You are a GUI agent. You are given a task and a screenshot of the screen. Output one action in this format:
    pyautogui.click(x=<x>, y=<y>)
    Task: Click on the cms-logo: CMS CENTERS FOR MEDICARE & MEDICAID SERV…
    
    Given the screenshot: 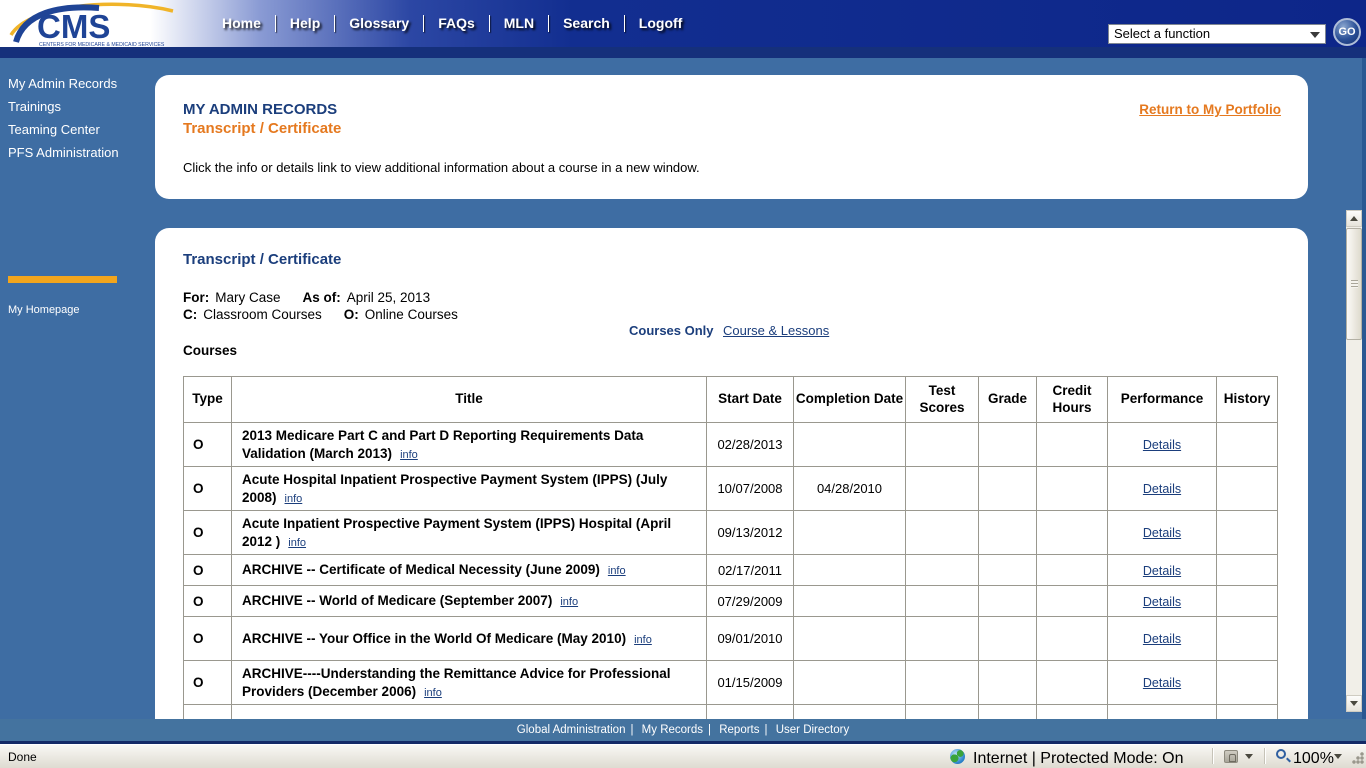 What is the action you would take?
    pyautogui.click(x=100, y=24)
    